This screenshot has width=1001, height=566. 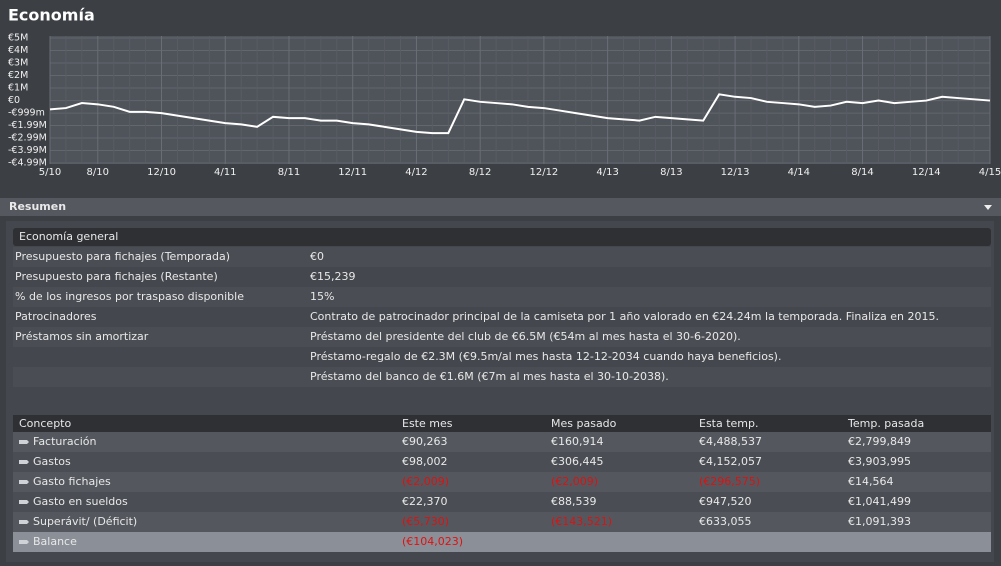 What do you see at coordinates (425, 441) in the screenshot?
I see `cell: €90,263` at bounding box center [425, 441].